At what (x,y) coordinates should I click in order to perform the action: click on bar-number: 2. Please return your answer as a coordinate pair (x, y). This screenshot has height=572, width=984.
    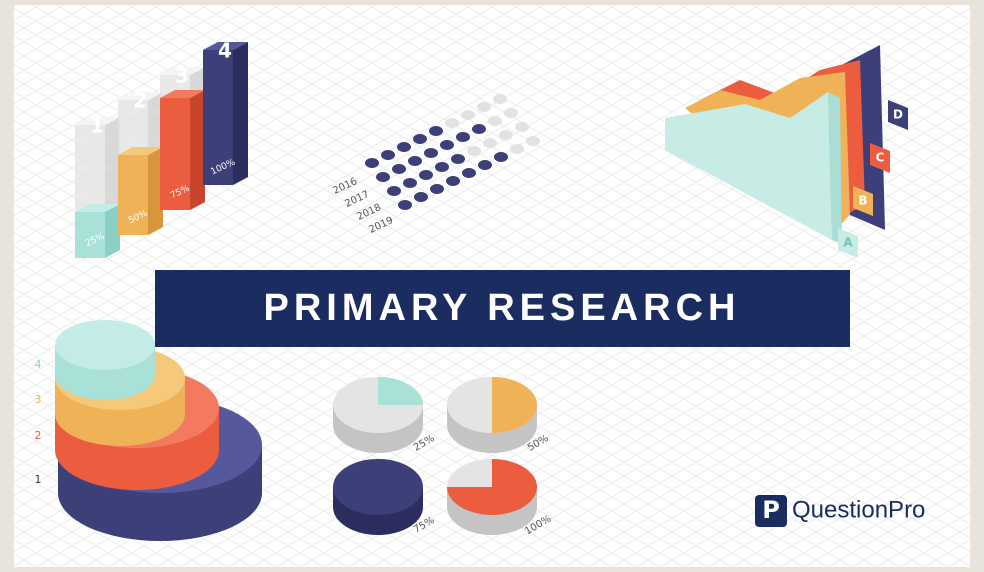
    Looking at the image, I should click on (140, 101).